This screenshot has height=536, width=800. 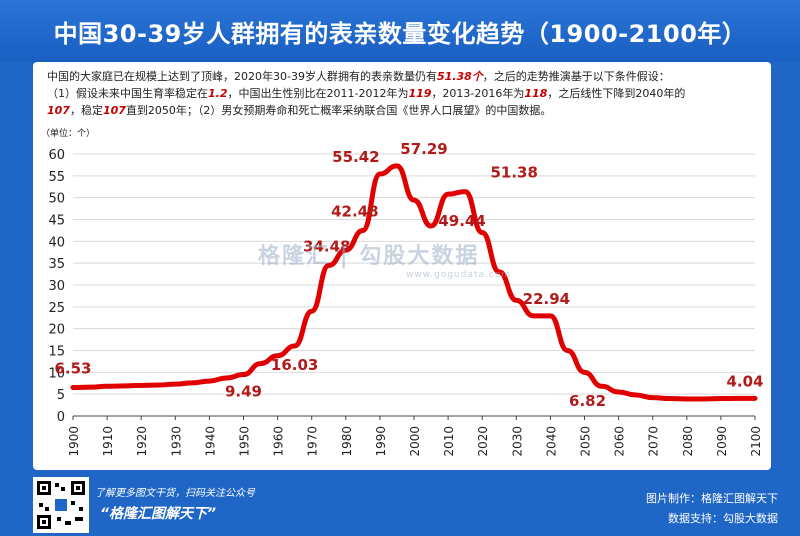 What do you see at coordinates (654, 441) in the screenshot?
I see `x-tick-label: 2070` at bounding box center [654, 441].